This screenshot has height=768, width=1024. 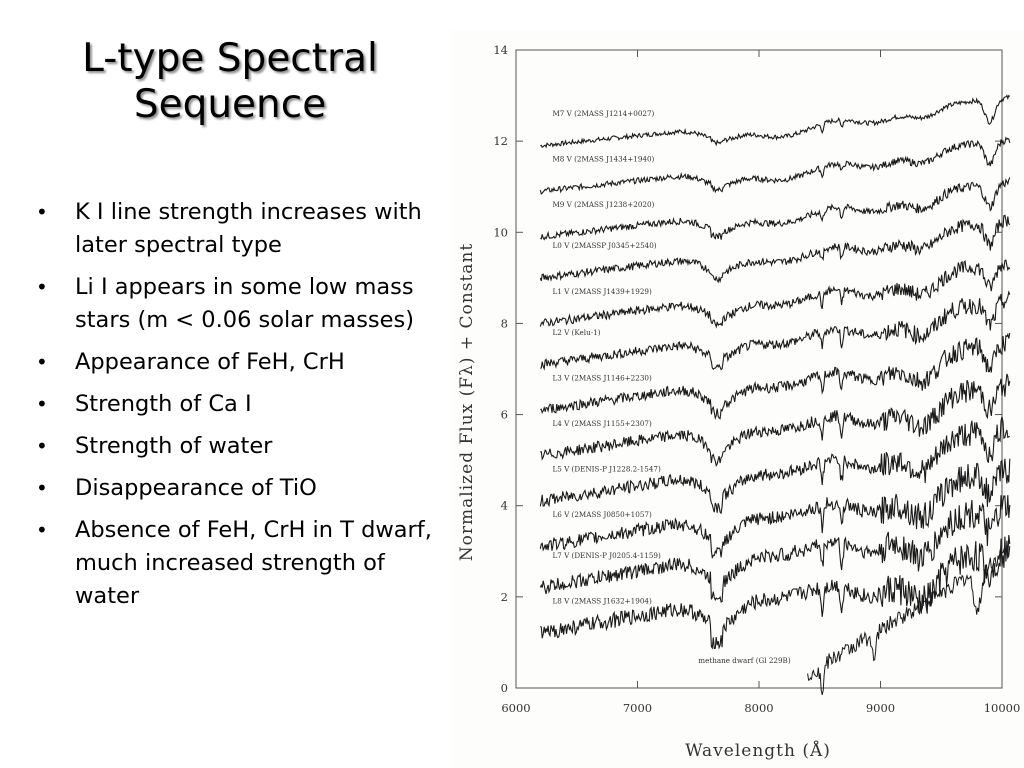 What do you see at coordinates (467, 402) in the screenshot?
I see `y-axis-label: Normalized Flux (Fλ) + Constant` at bounding box center [467, 402].